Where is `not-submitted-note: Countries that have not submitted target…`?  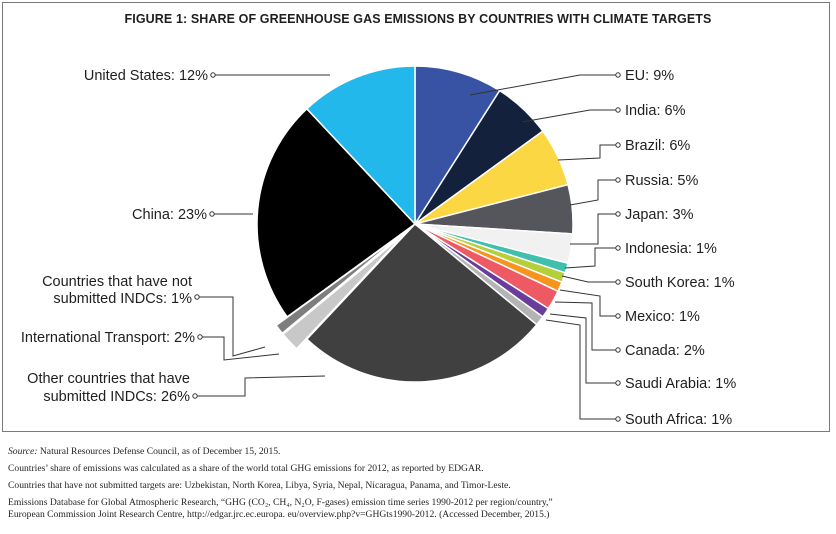
not-submitted-note: Countries that have not submitted target… is located at coordinates (259, 485).